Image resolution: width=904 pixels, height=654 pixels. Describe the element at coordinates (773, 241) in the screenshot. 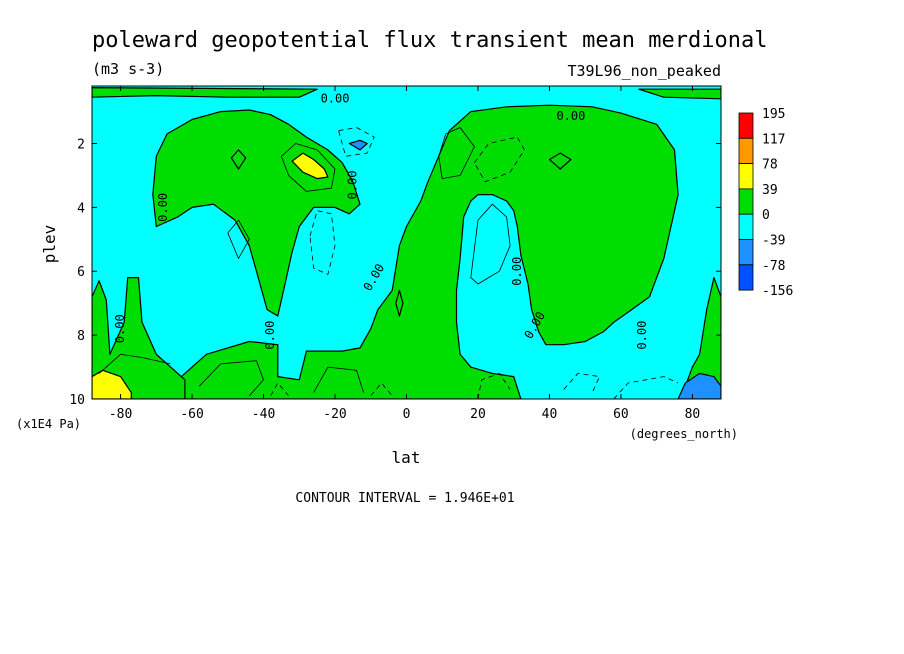

I see `colorbar-level-label: -39` at that location.